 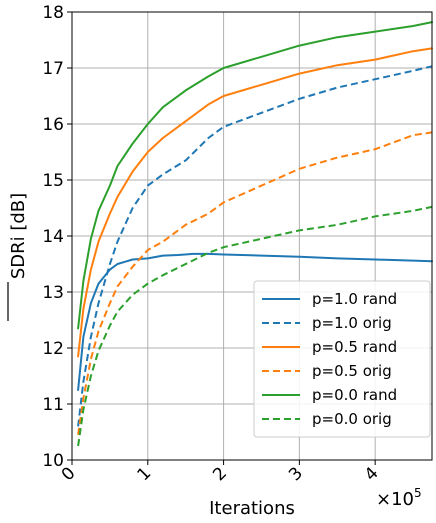 What do you see at coordinates (53, 237) in the screenshot?
I see `y-tick-label: 14` at bounding box center [53, 237].